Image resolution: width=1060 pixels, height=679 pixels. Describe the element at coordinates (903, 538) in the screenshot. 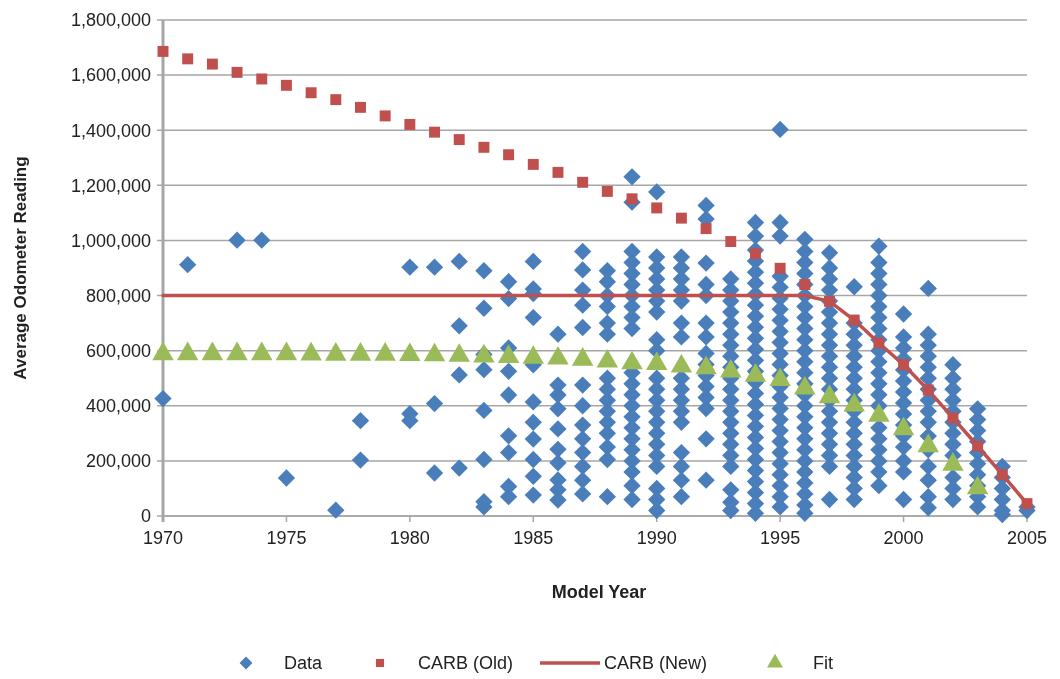

I see `x-tick-label: 2000` at that location.